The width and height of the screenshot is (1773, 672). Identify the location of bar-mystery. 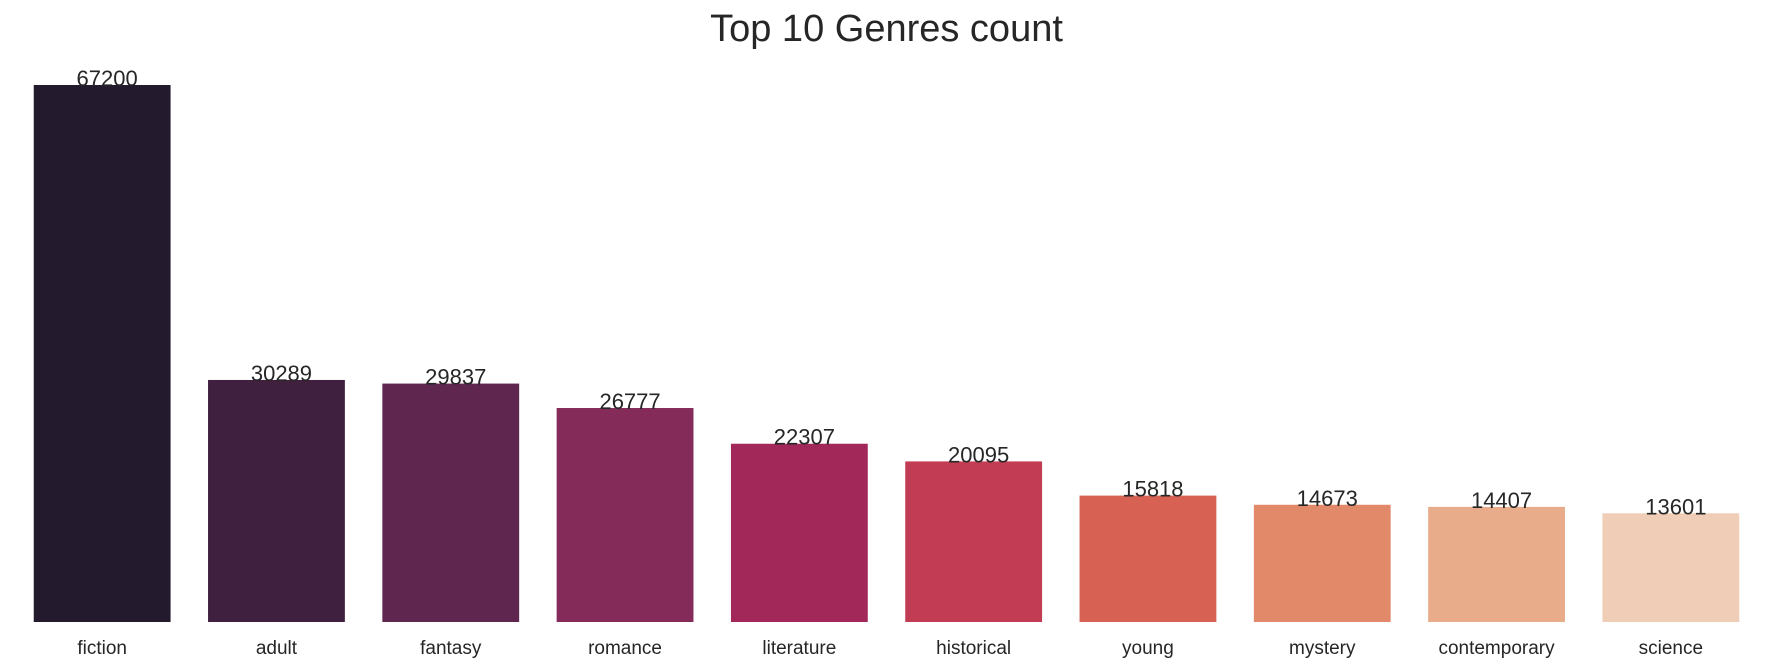
(1322, 563).